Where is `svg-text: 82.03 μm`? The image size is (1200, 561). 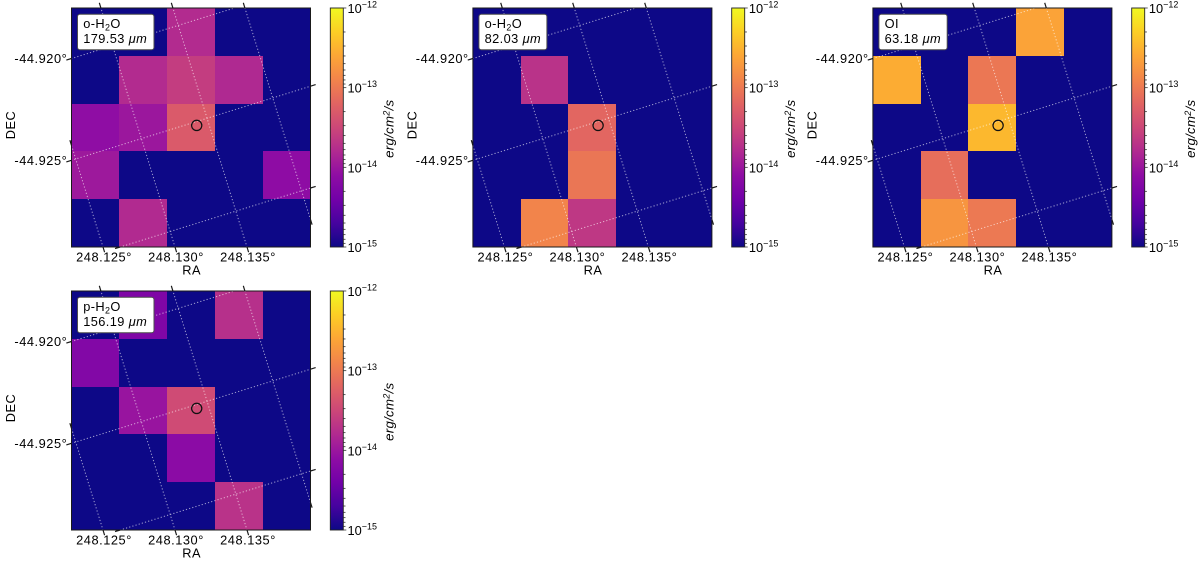 svg-text: 82.03 μm is located at coordinates (513, 38).